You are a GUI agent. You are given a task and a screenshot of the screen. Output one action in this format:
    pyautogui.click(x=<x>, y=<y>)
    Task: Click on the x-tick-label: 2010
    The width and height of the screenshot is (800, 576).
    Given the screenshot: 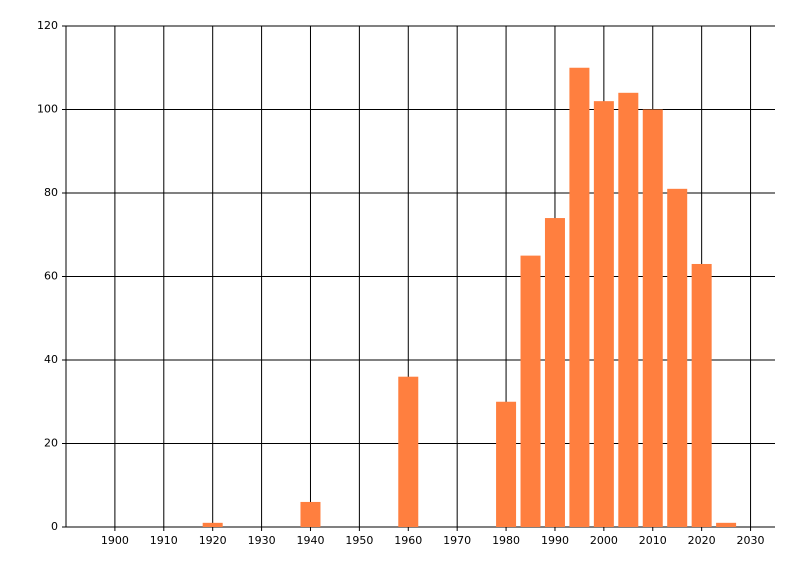 What is the action you would take?
    pyautogui.click(x=653, y=540)
    